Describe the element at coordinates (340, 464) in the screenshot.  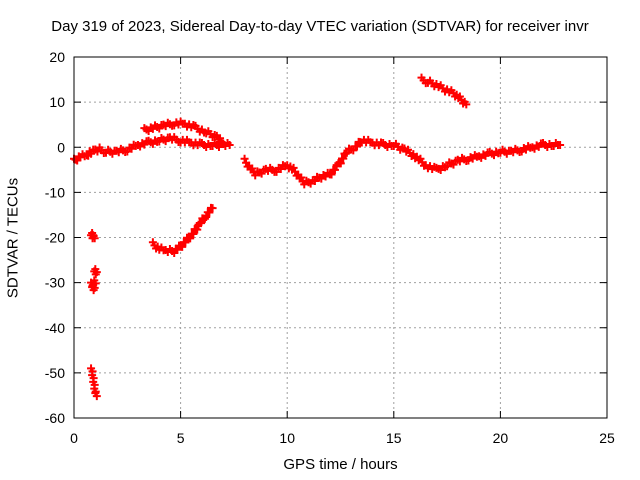
I see `x-axis-label: GPS time / hours` at that location.